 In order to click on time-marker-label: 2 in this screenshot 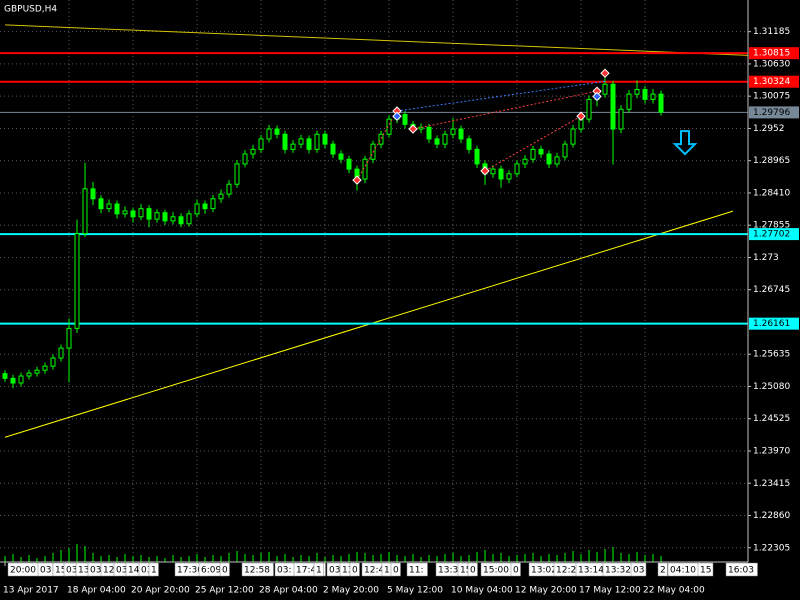, I will do `click(663, 571)`.